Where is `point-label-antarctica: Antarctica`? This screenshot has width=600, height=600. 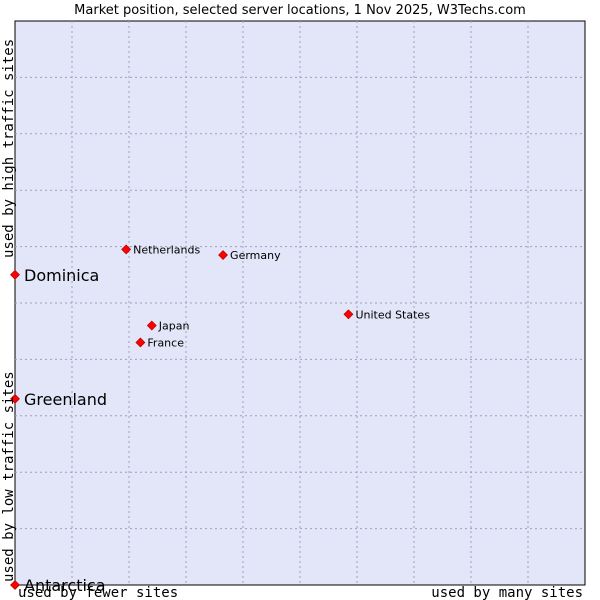
point-label-antarctica: Antarctica is located at coordinates (65, 585).